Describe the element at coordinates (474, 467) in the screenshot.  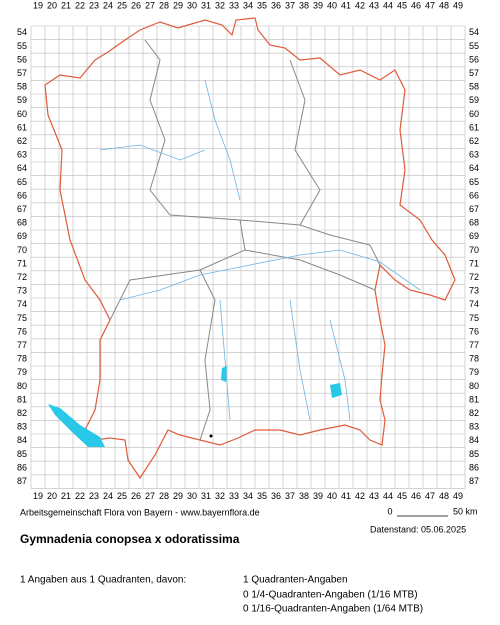
I see `row-label: 86` at that location.